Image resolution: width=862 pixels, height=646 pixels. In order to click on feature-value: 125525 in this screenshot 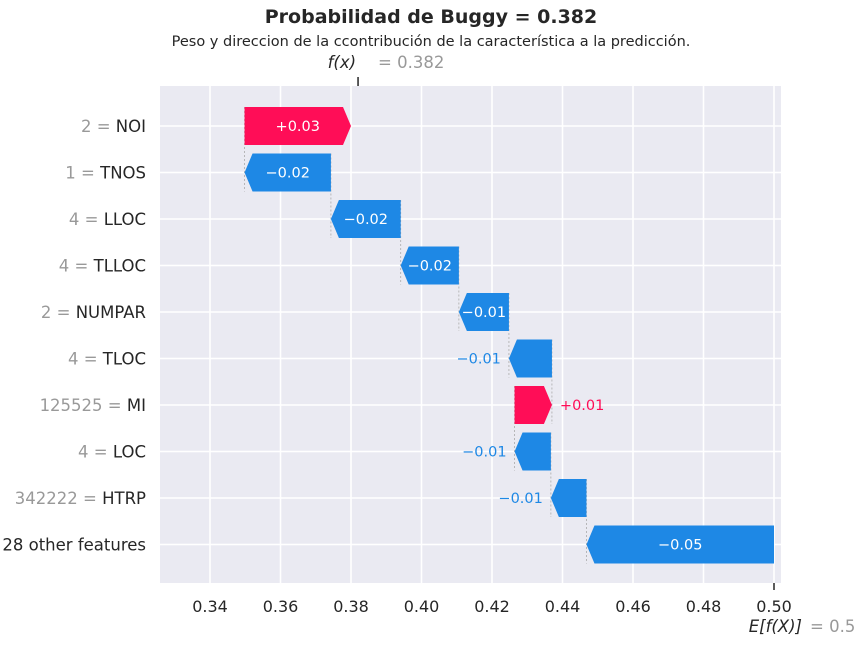, I will do `click(71, 405)`.